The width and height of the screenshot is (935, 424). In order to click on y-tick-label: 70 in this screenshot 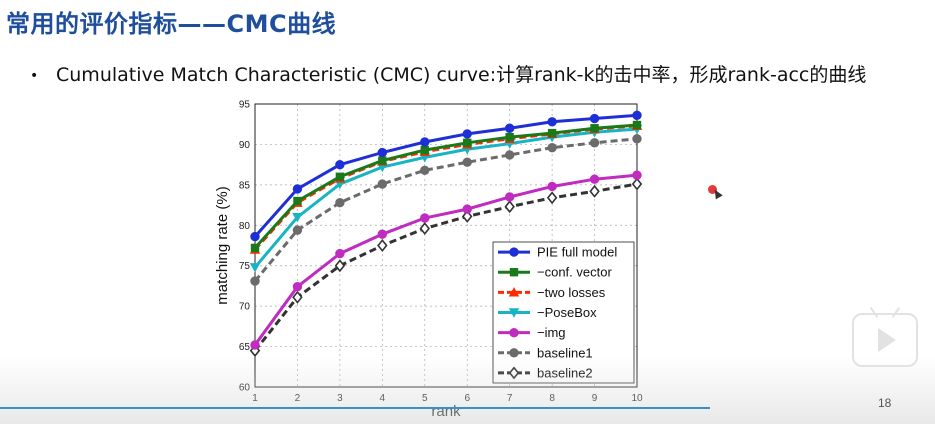, I will do `click(245, 307)`.